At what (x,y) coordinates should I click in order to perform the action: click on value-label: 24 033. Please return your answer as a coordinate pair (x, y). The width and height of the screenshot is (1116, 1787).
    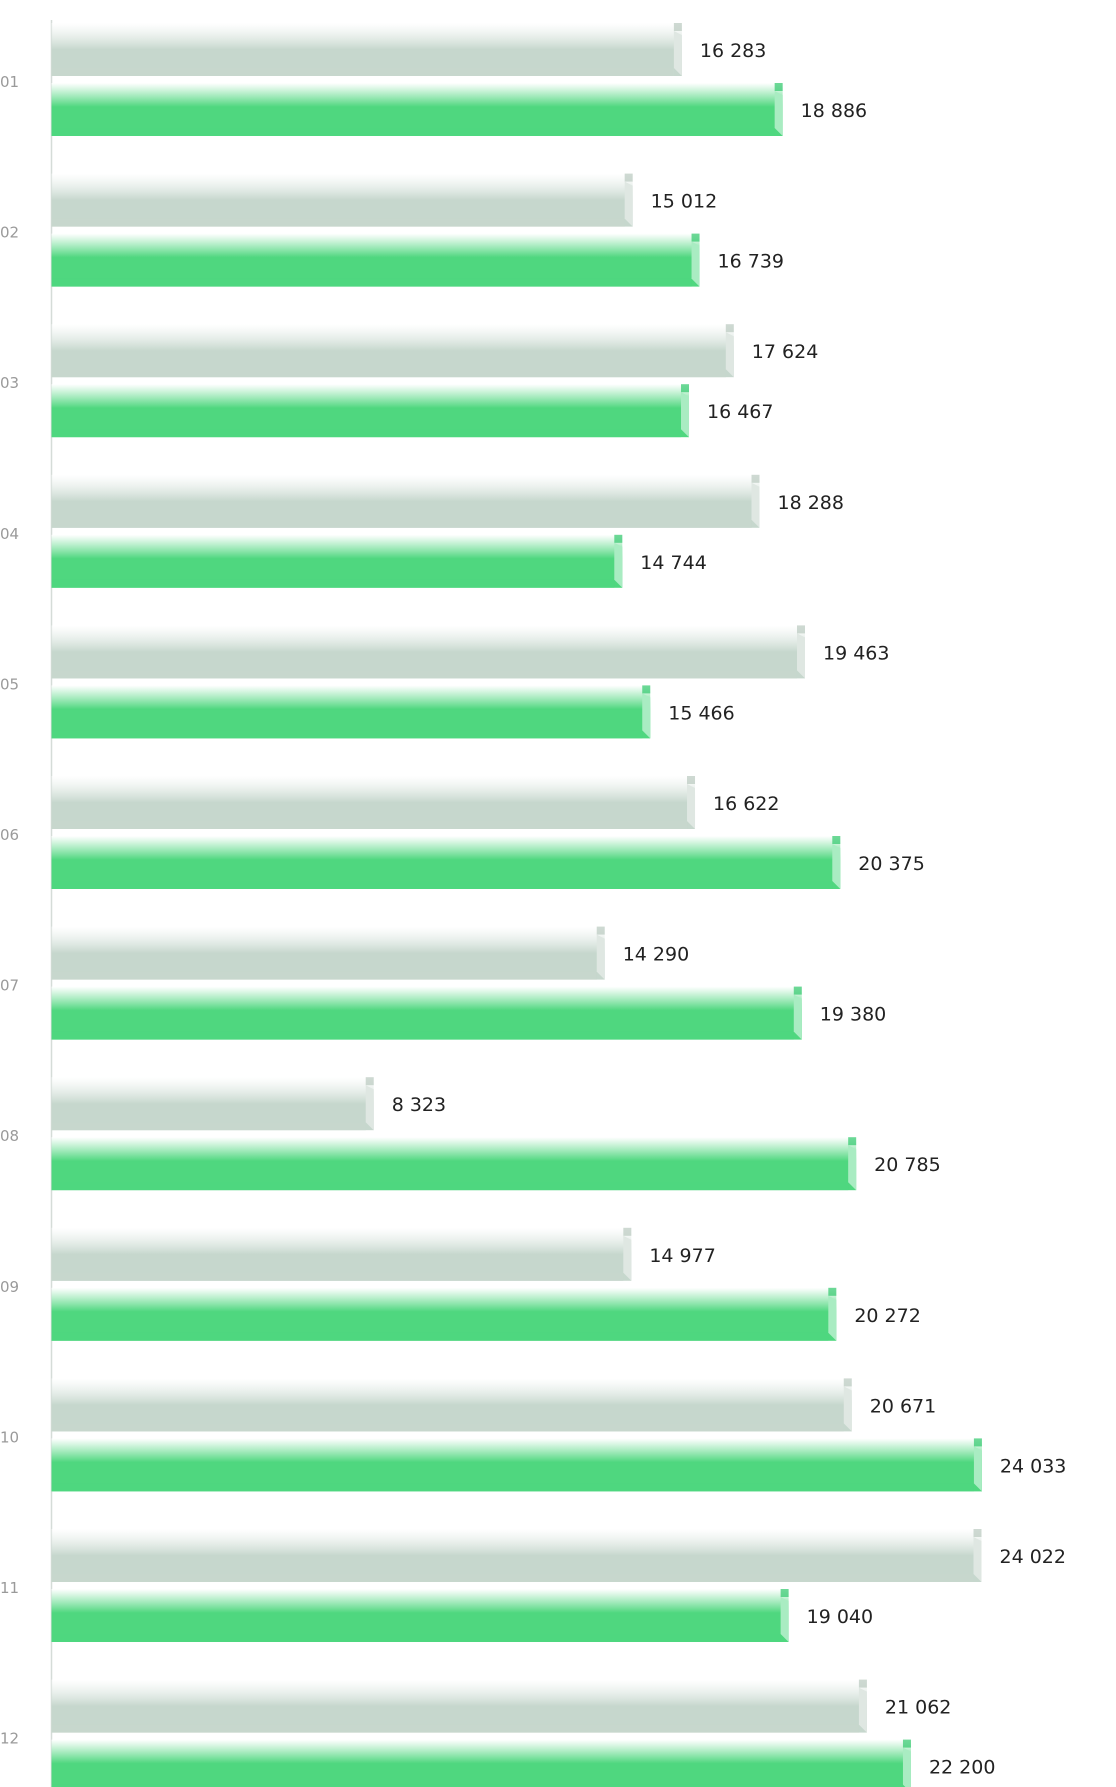
    Looking at the image, I should click on (1033, 1466).